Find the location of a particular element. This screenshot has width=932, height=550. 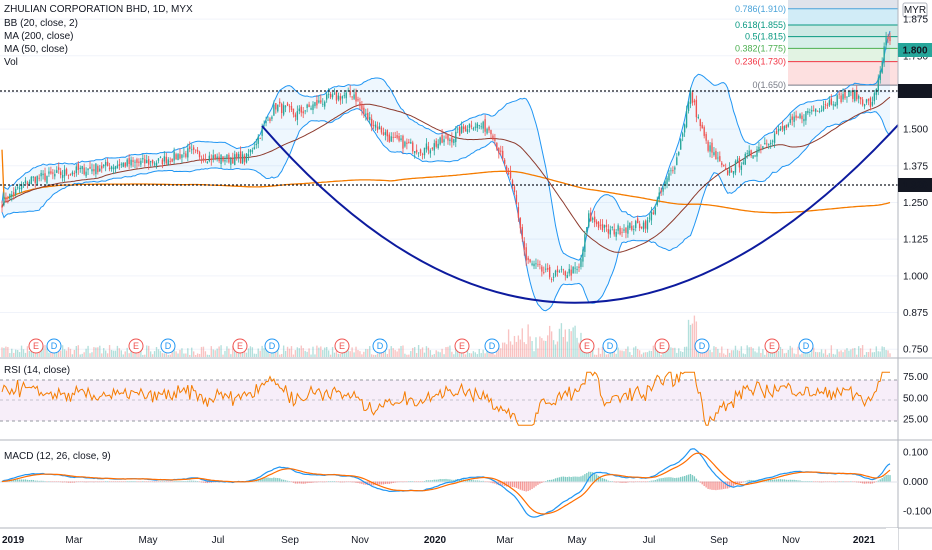

price-tick-label: 1.875 is located at coordinates (915, 20).